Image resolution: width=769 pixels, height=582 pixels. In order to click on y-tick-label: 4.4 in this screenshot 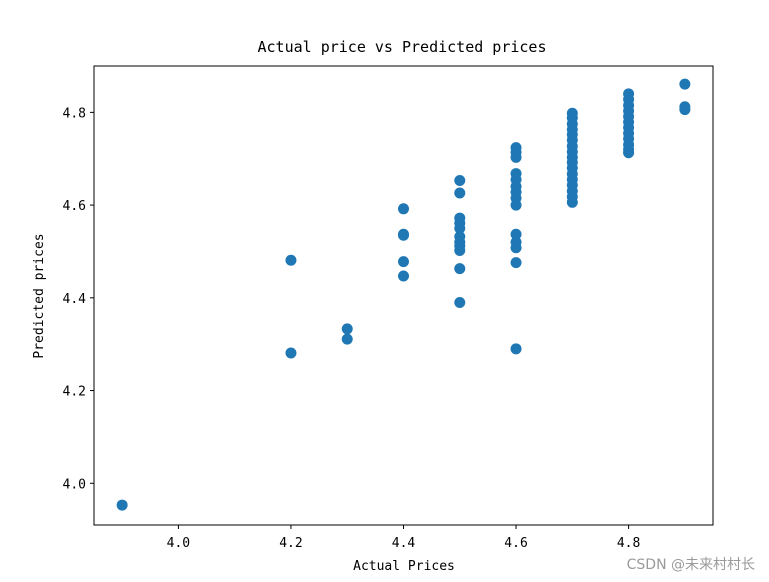, I will do `click(75, 299)`.